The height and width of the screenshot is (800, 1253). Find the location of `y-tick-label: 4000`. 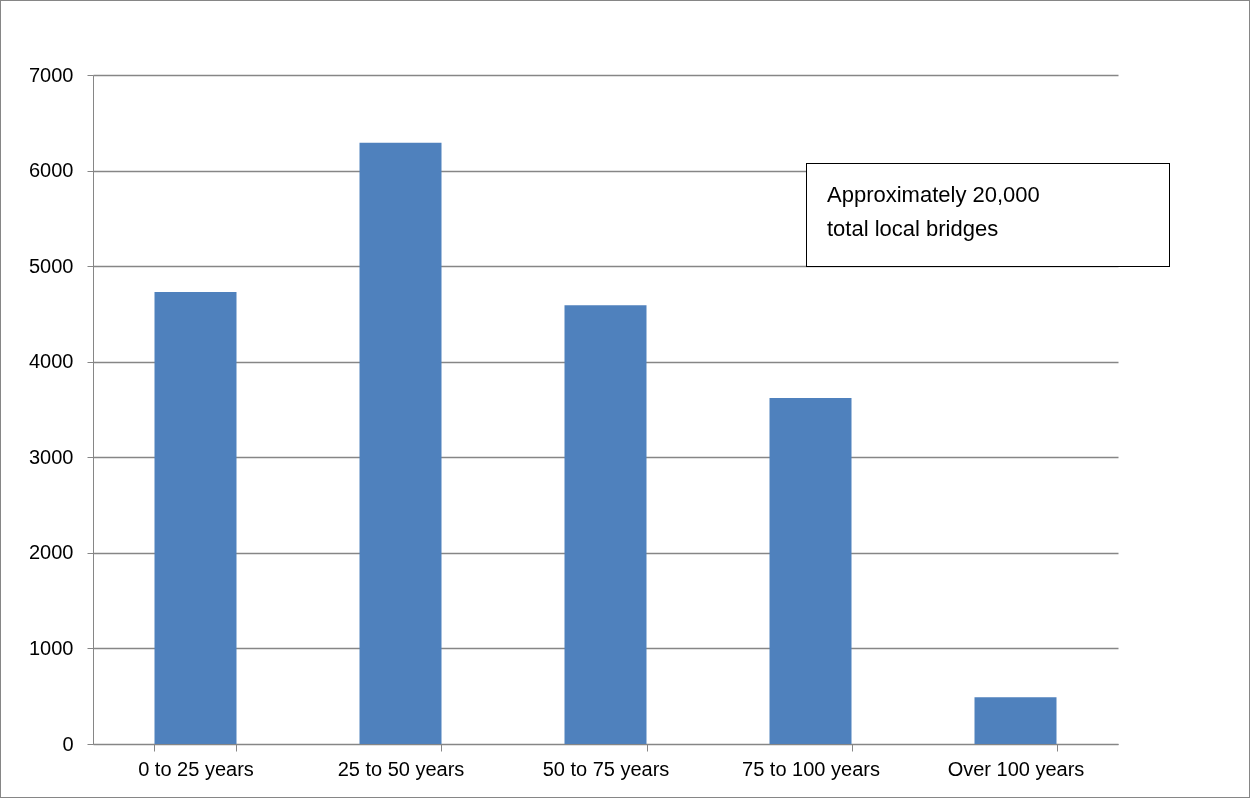

y-tick-label: 4000 is located at coordinates (51, 361).